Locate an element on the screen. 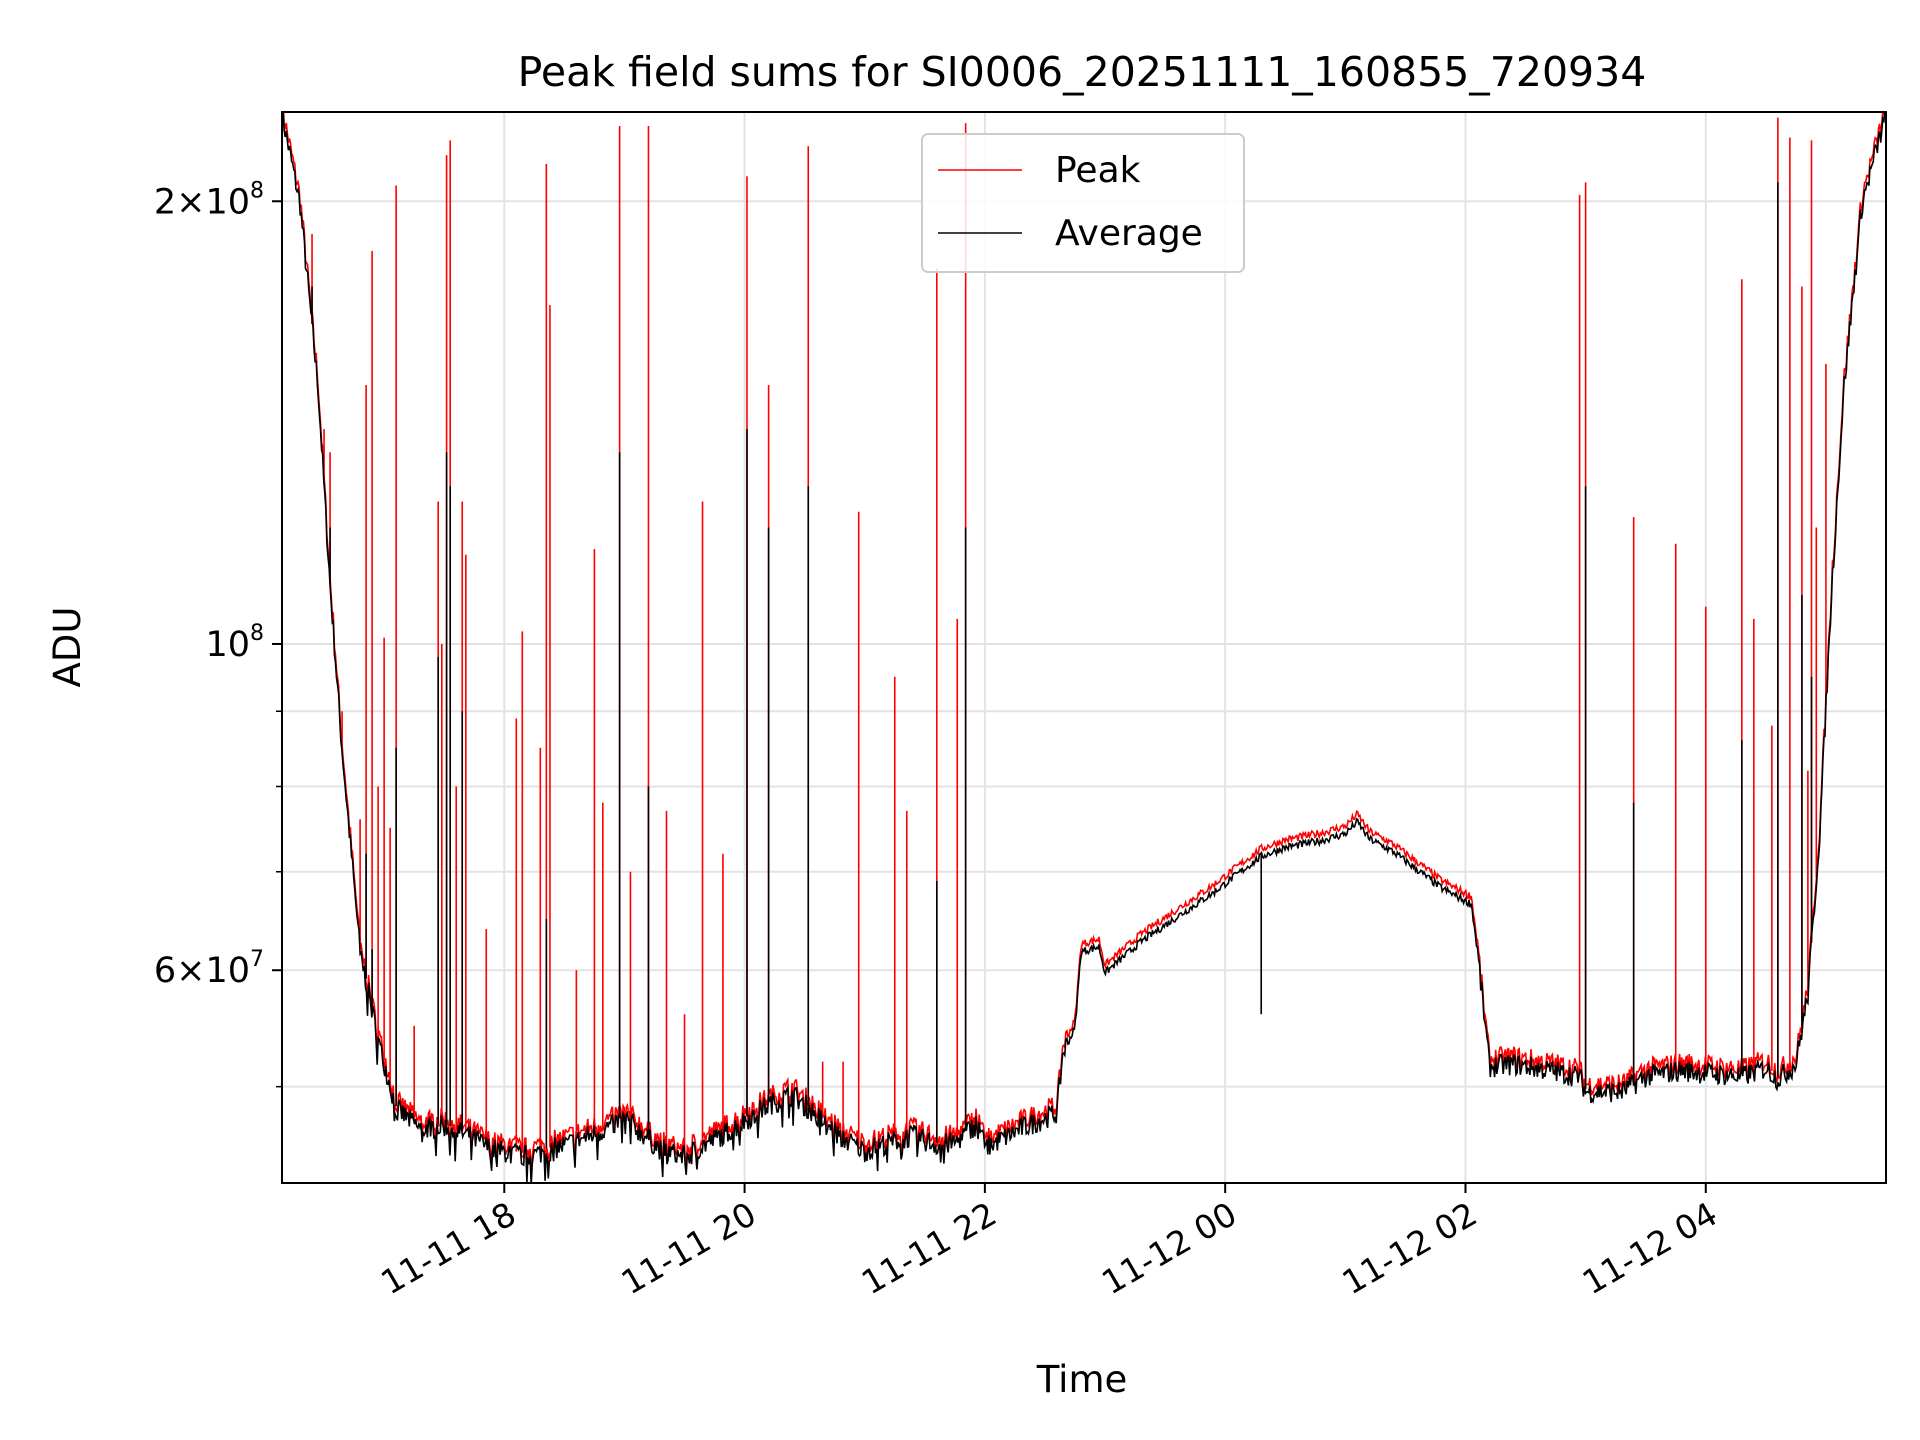  y-tick-label: 6×107 is located at coordinates (209, 969).